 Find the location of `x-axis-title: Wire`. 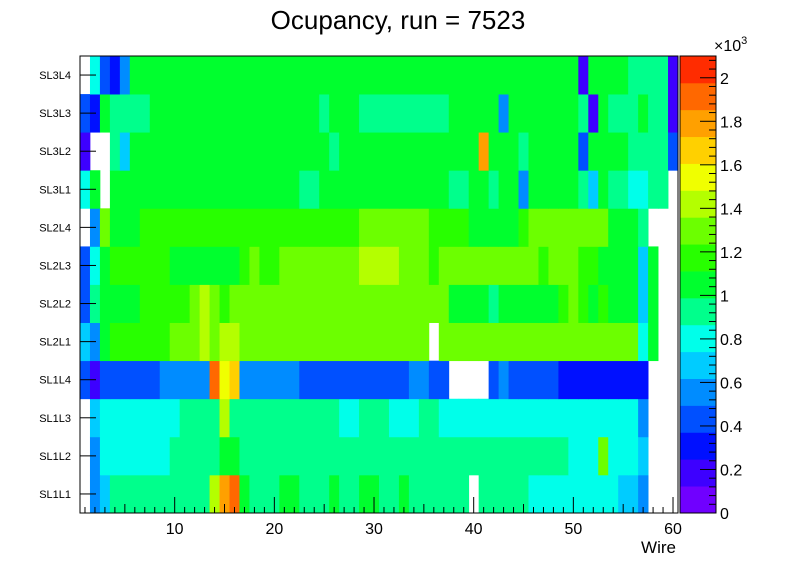

x-axis-title: Wire is located at coordinates (658, 547).